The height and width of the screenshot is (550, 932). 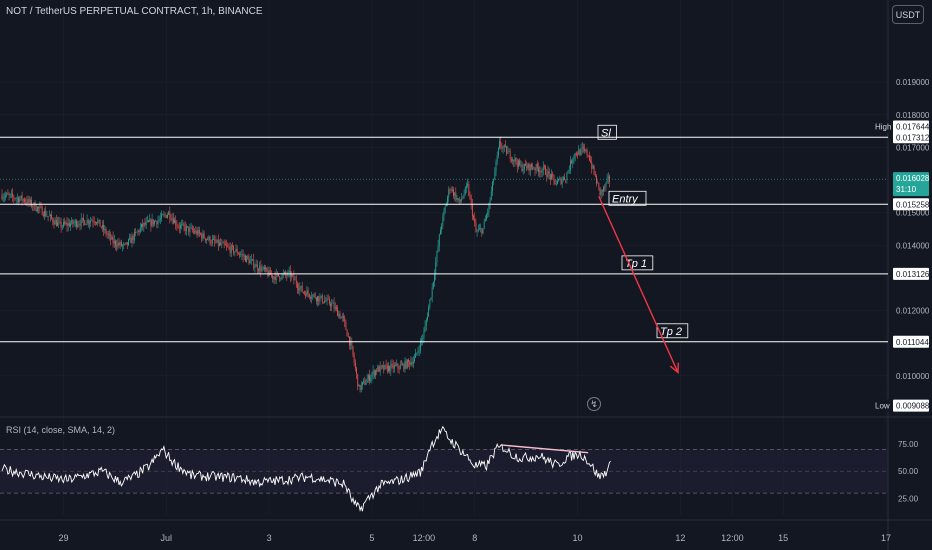 I want to click on rsi-indicator-title: RSI (14, close, SMA, 14, 2), so click(x=61, y=430).